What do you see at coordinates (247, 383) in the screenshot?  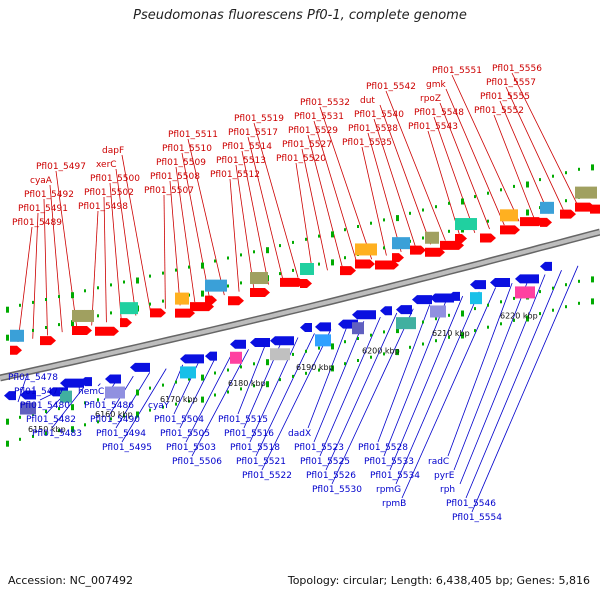 I see `scale-label: 6180 kbp` at bounding box center [247, 383].